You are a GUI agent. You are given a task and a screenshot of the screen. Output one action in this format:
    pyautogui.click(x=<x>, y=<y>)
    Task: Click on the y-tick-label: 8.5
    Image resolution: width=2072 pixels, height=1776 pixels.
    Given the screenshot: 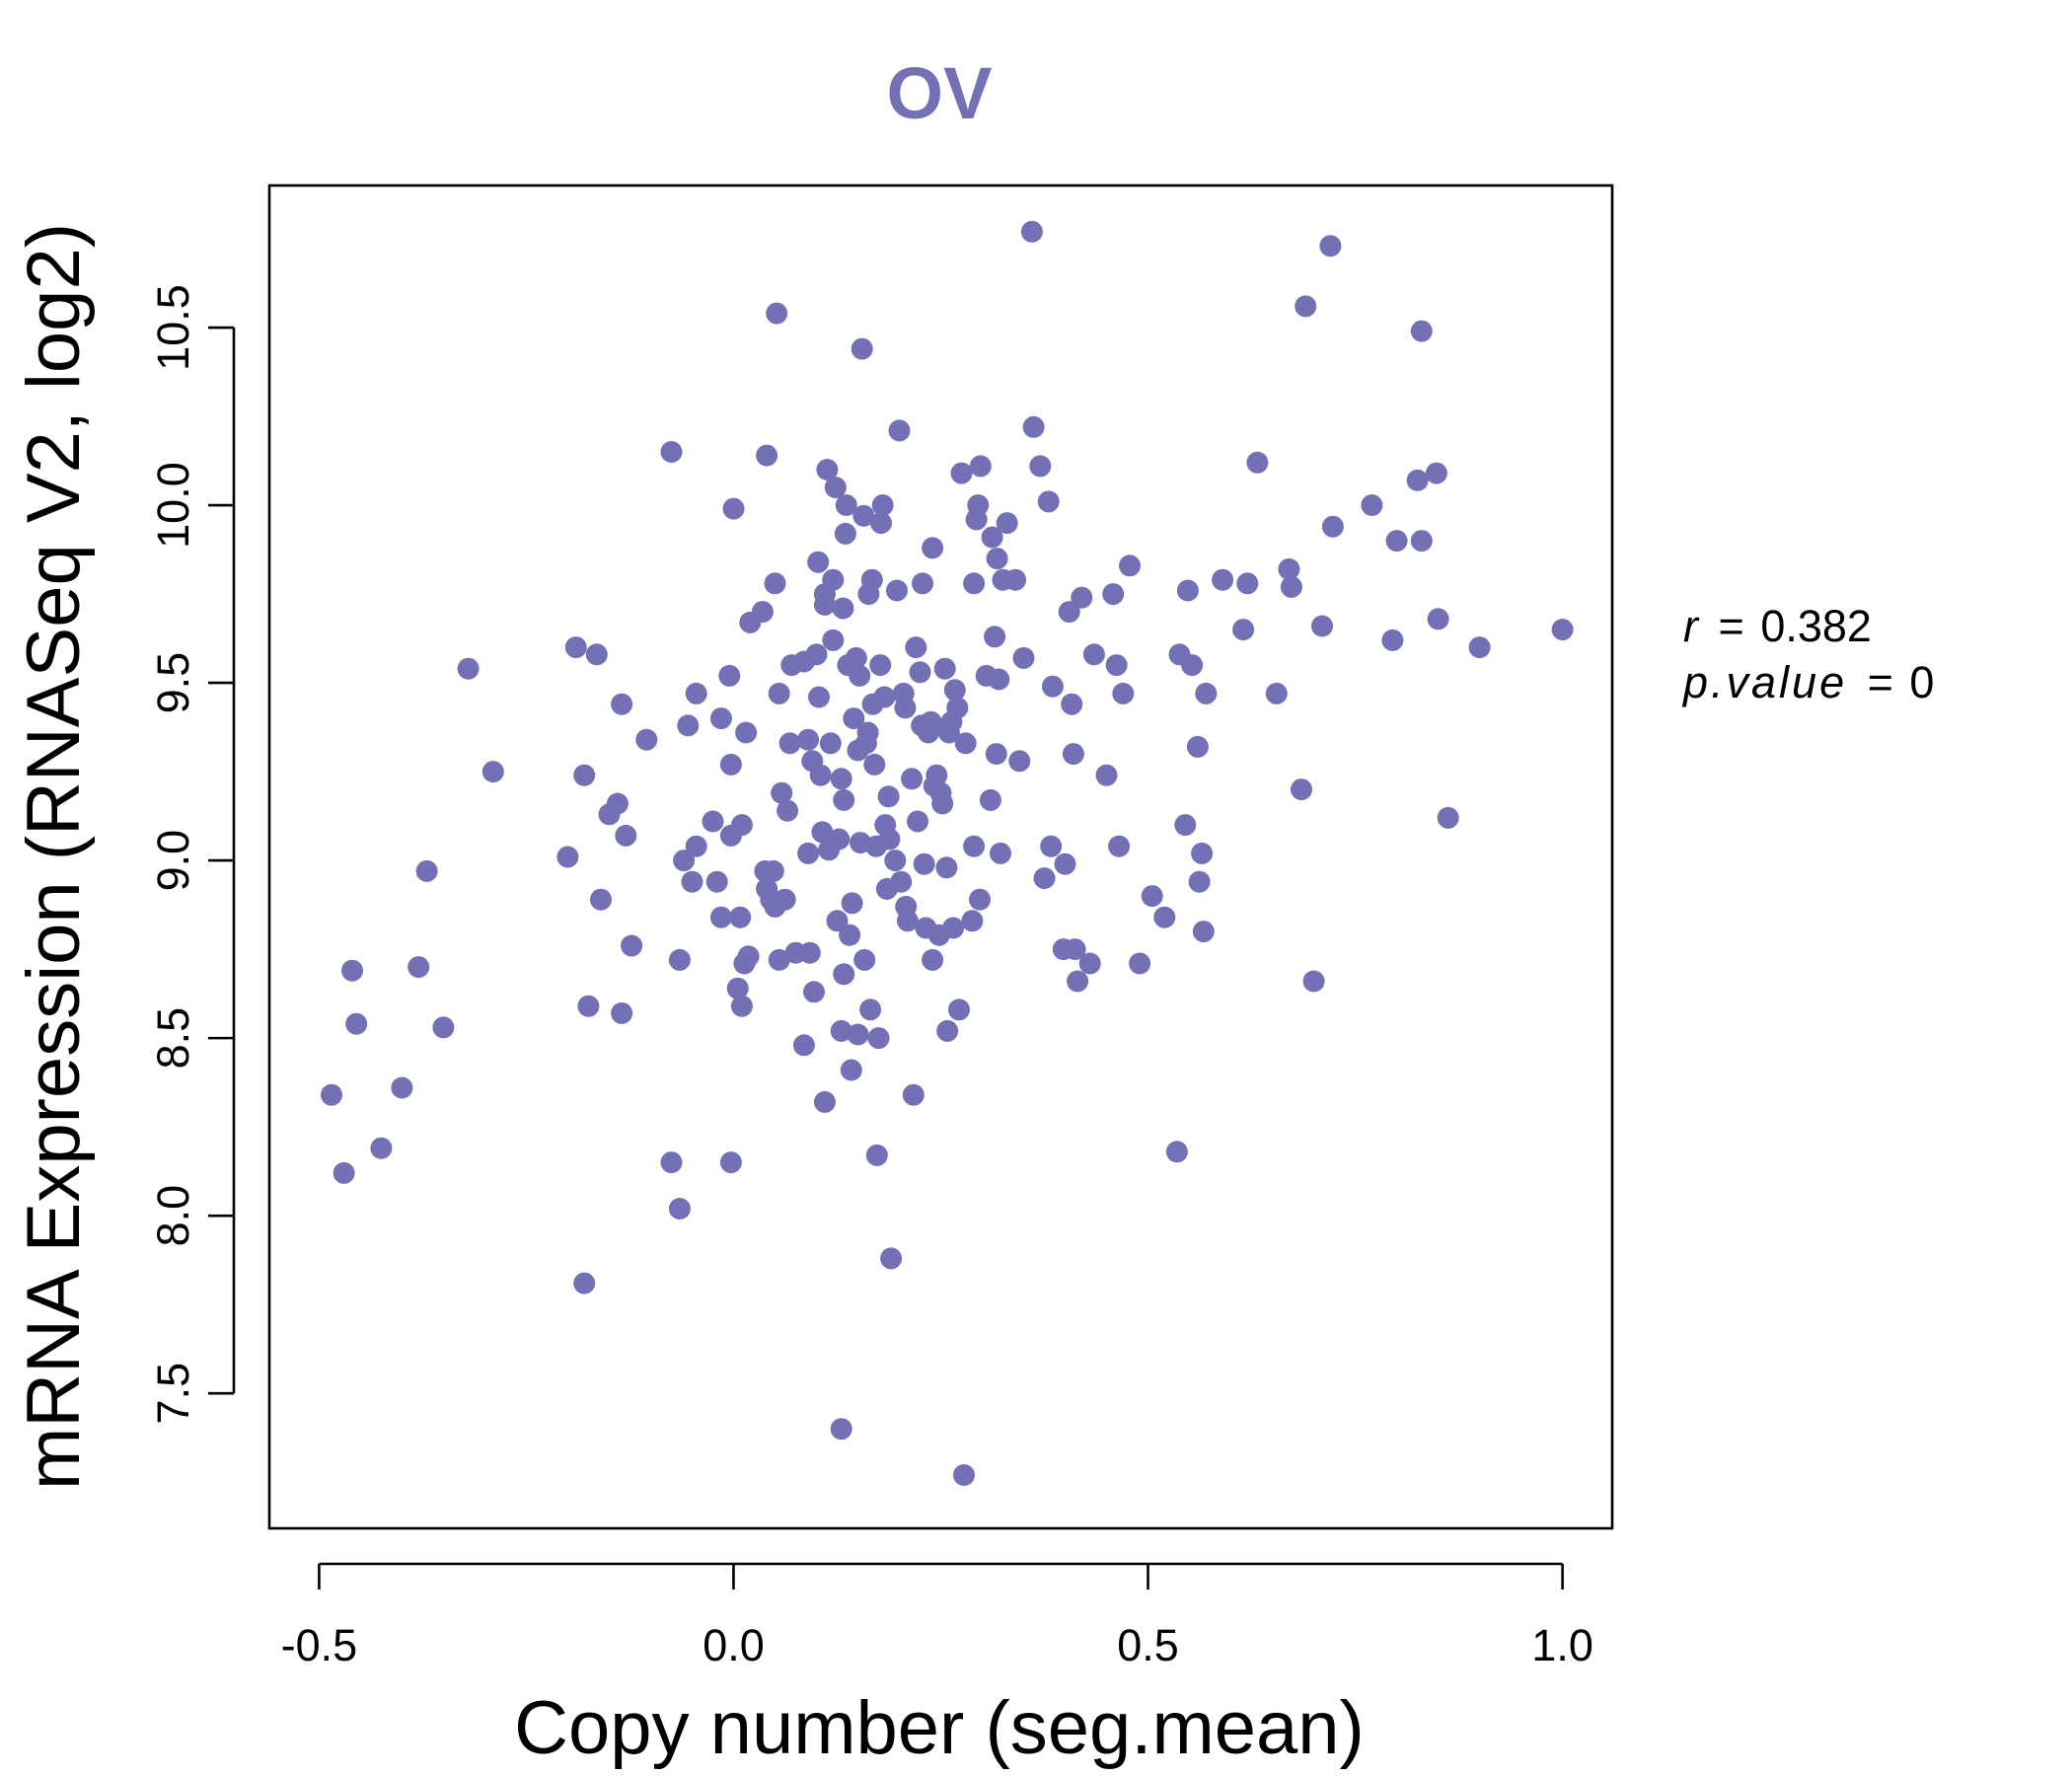 What is the action you would take?
    pyautogui.click(x=173, y=1039)
    